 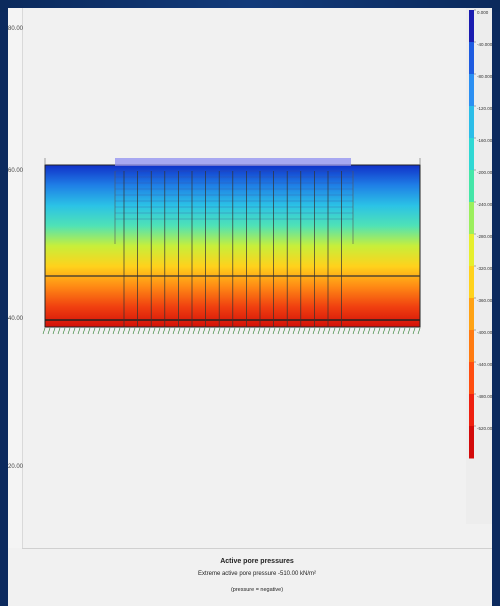 I want to click on legend-value: -200.000, so click(x=484, y=172).